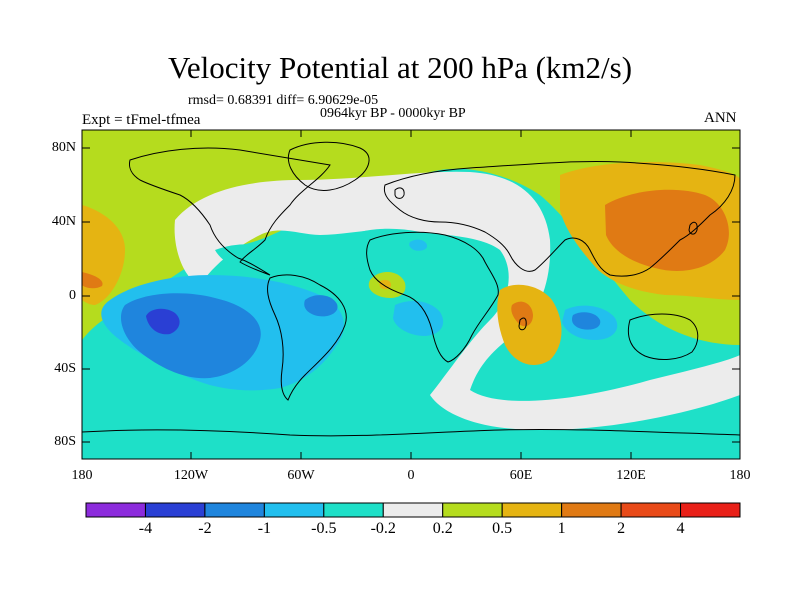 This screenshot has width=800, height=600. I want to click on colorbar-label: -0.2, so click(383, 528).